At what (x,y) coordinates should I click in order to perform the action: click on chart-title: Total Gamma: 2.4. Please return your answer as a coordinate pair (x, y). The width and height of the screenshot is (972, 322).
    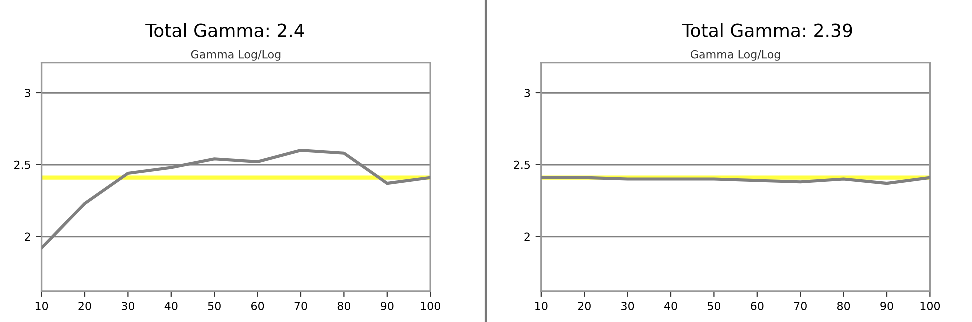
    Looking at the image, I should click on (225, 30).